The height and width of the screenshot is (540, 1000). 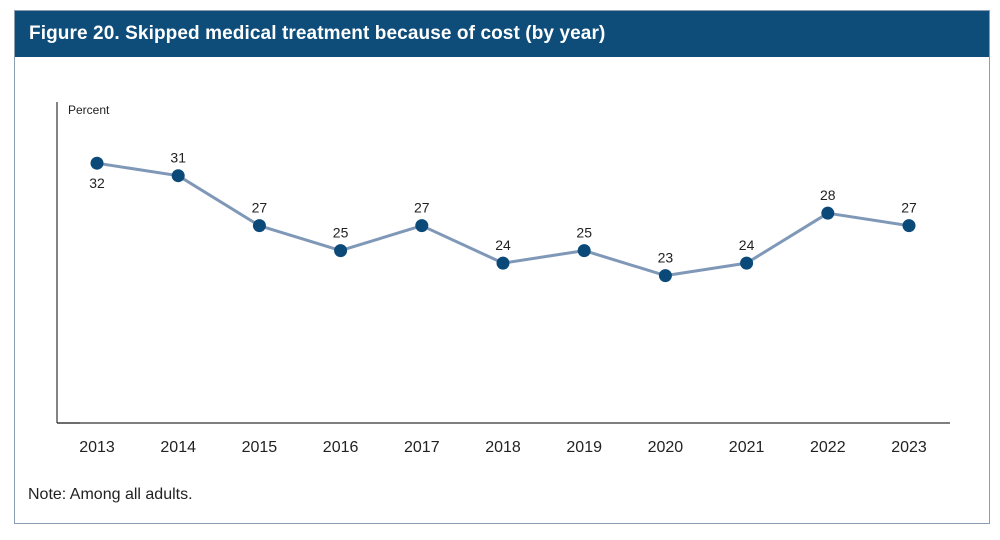 What do you see at coordinates (178, 447) in the screenshot?
I see `x-tick-label: 2014` at bounding box center [178, 447].